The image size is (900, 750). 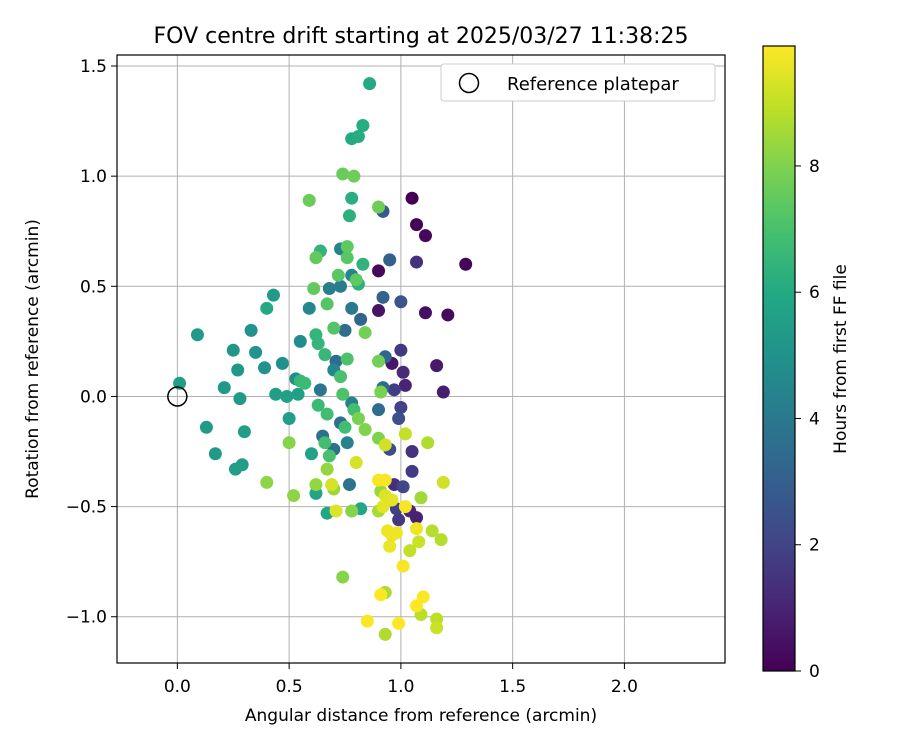 What do you see at coordinates (841, 359) in the screenshot?
I see `colorbar-label: Hours from first FF file` at bounding box center [841, 359].